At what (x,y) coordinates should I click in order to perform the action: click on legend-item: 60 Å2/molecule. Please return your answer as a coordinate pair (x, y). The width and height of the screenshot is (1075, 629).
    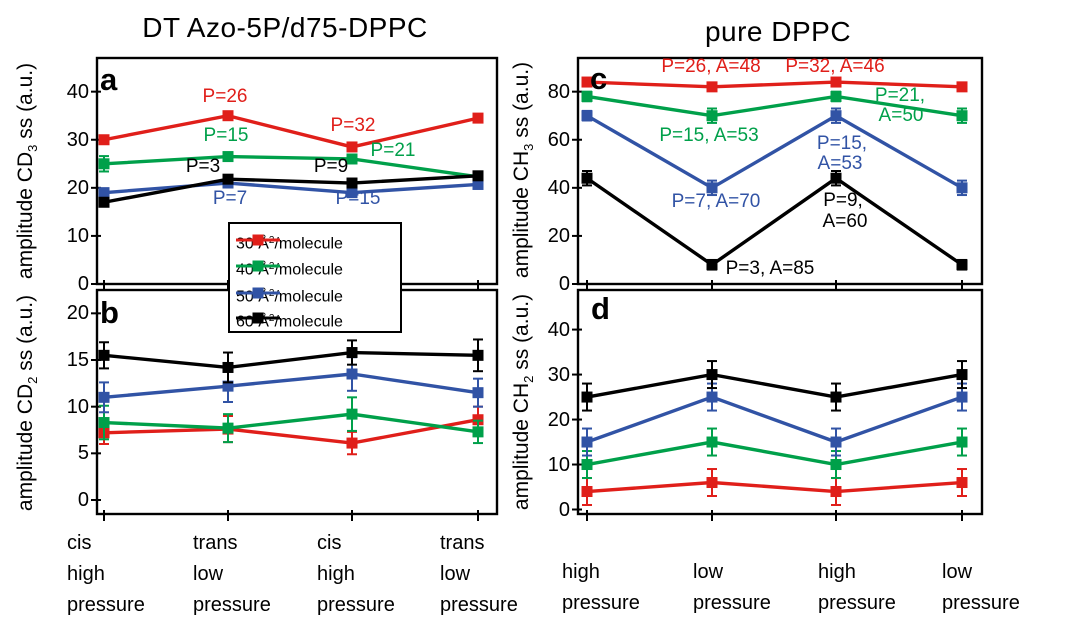
    Looking at the image, I should click on (286, 322).